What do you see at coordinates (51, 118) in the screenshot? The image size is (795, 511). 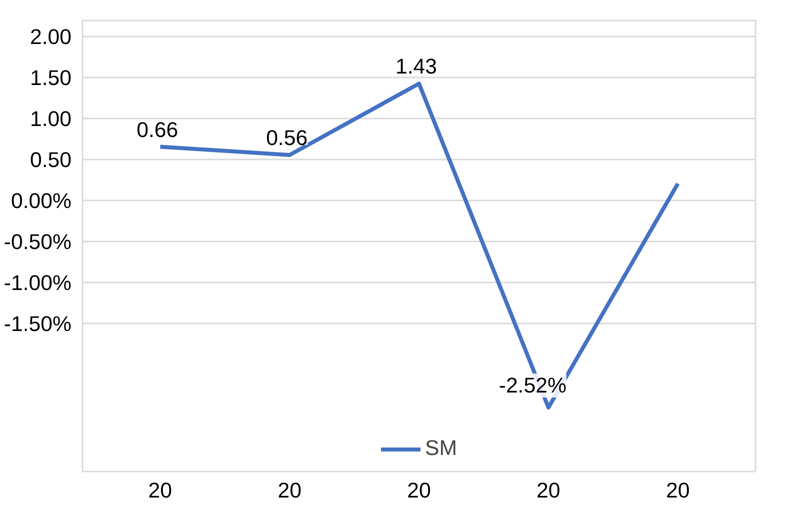 I see `y-tick-label: 1.00` at bounding box center [51, 118].